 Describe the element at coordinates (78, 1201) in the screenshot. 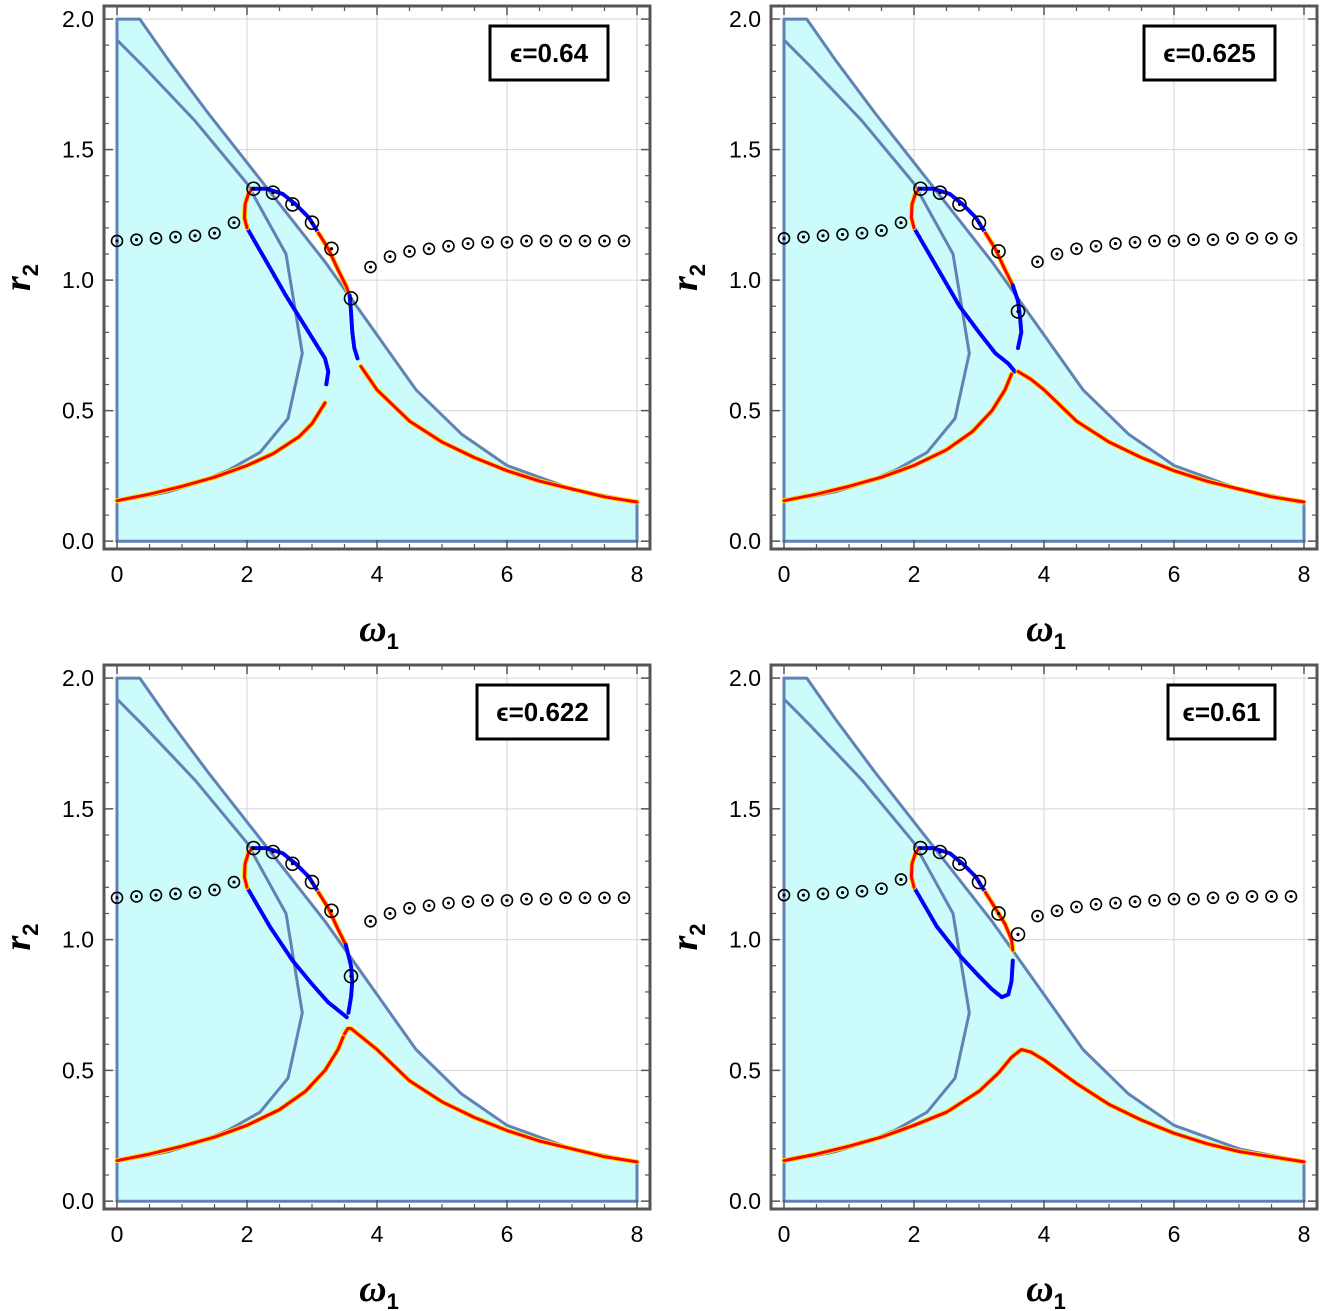

I see `y-tick-label: 0.0` at that location.